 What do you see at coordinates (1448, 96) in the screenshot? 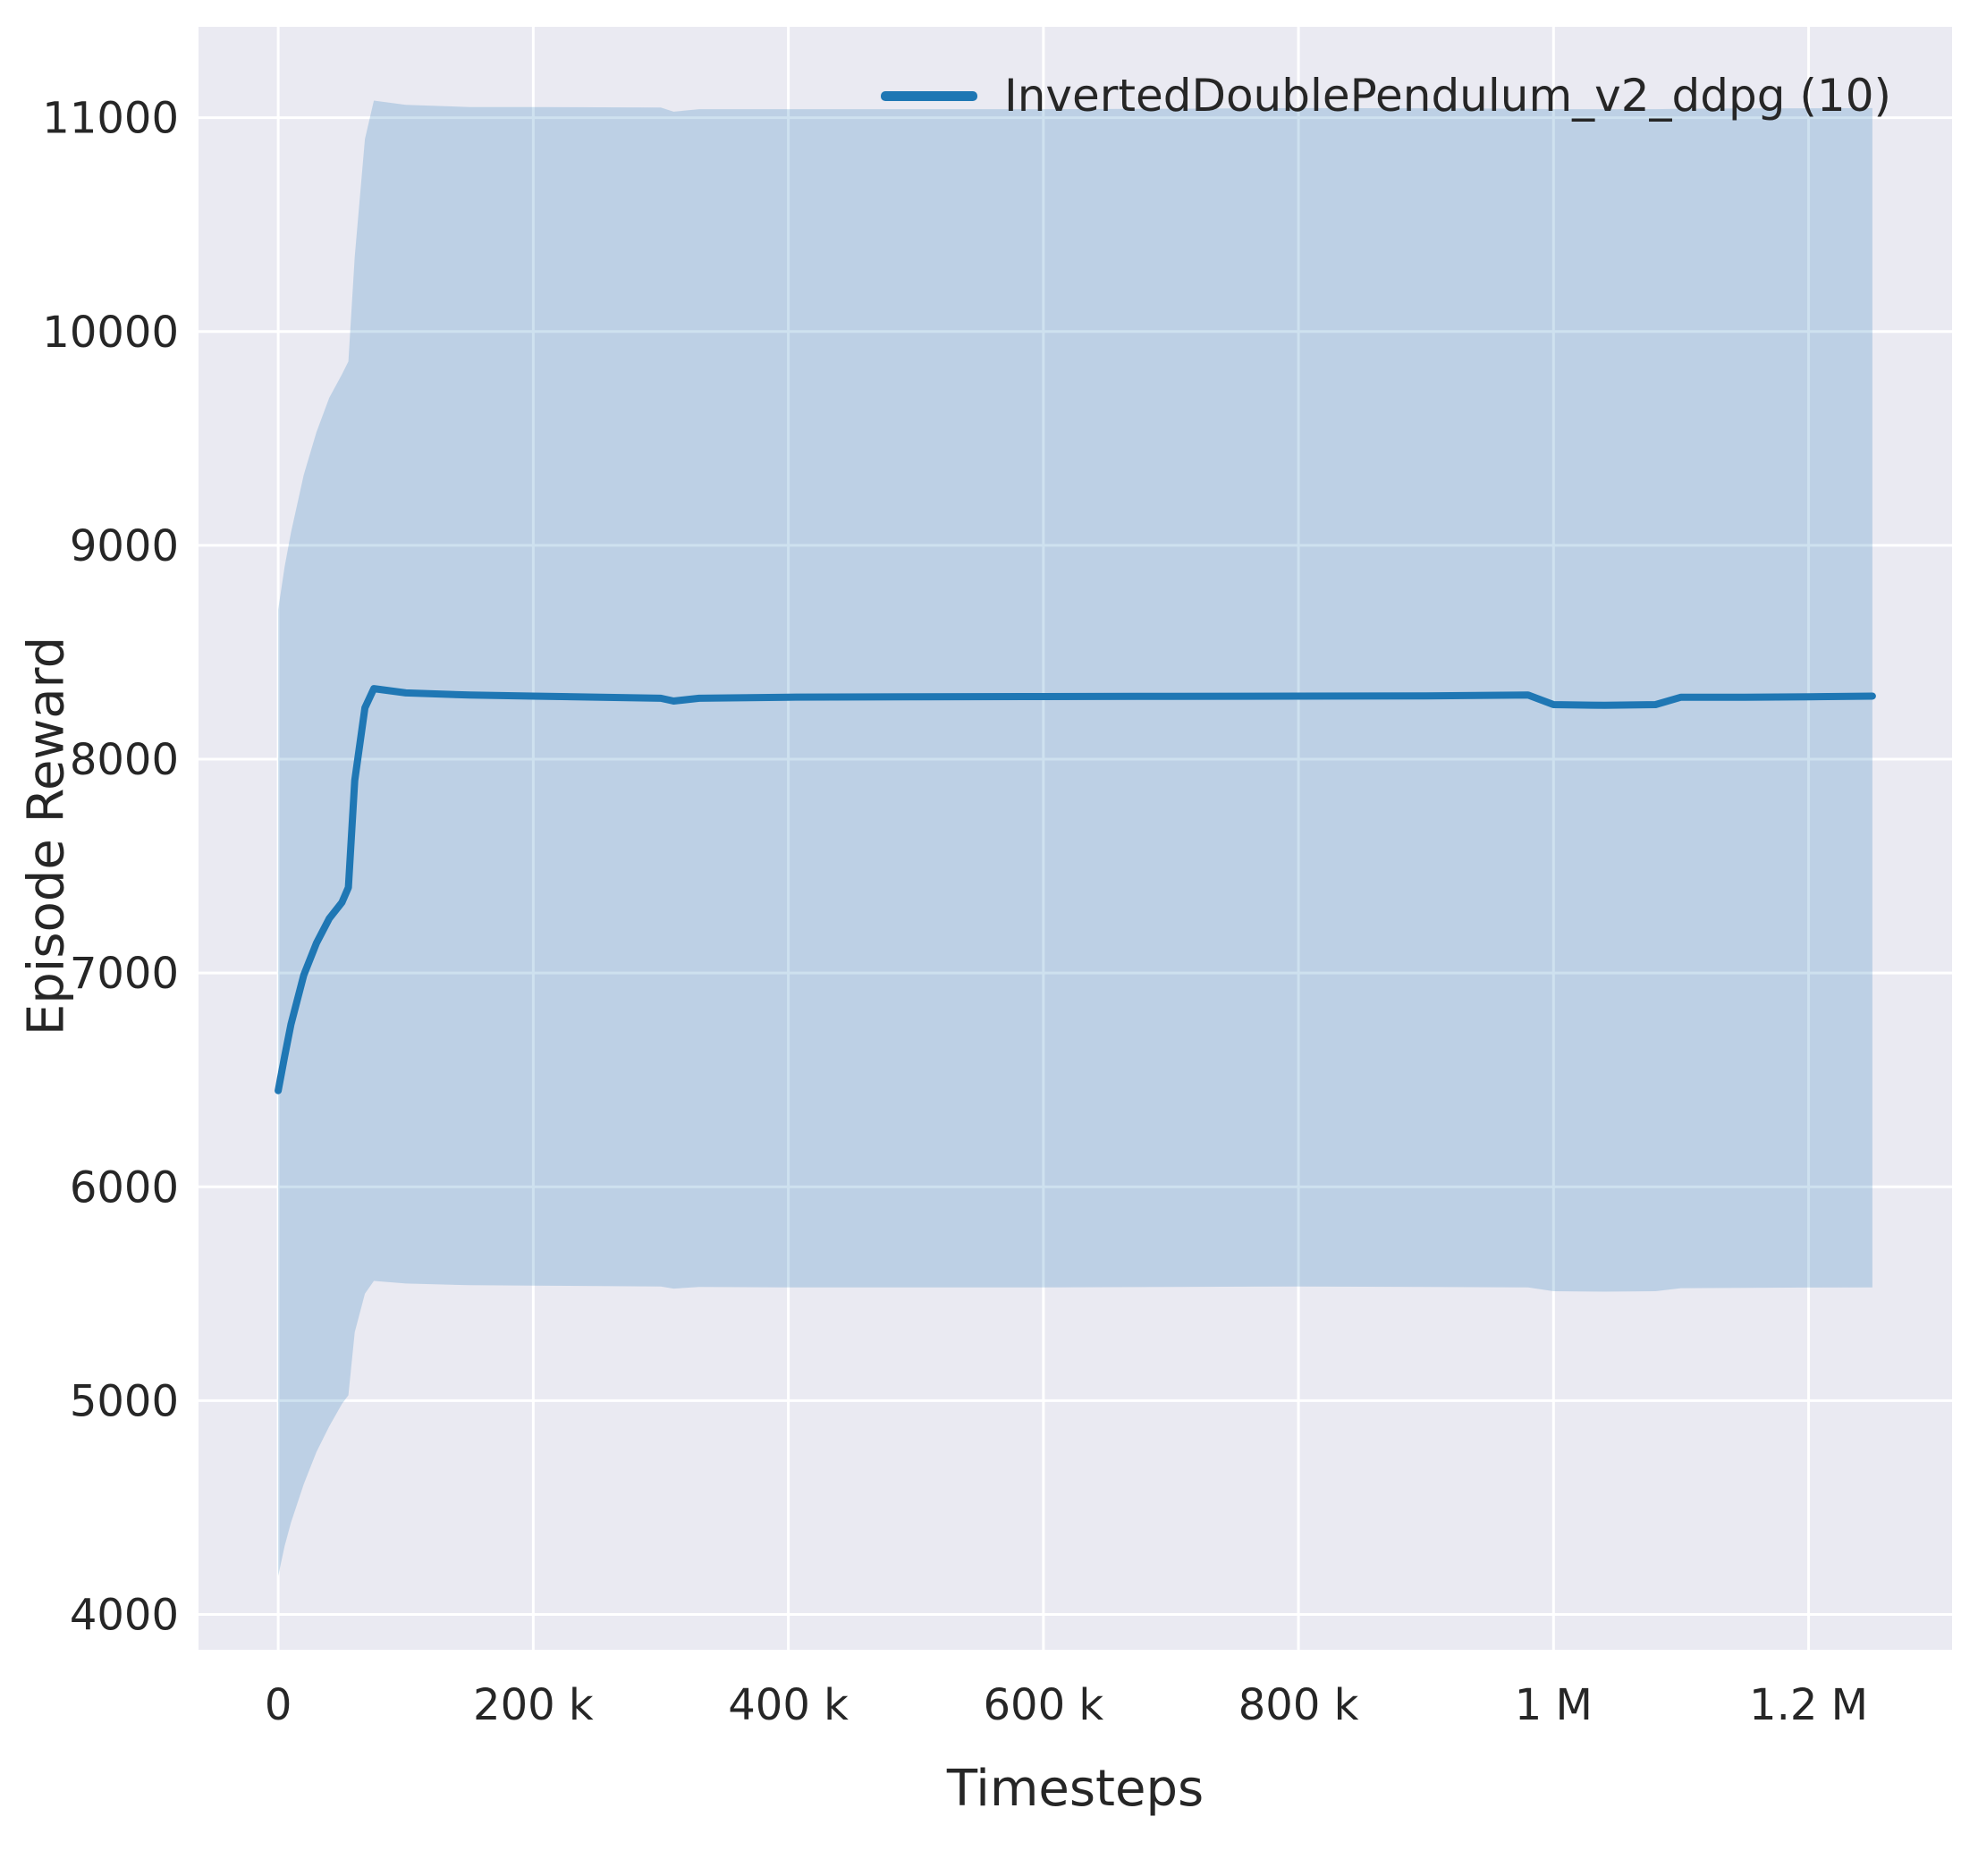
I see `legend-label: InvertedDoublePendulum_v2_ddpg (10)` at bounding box center [1448, 96].